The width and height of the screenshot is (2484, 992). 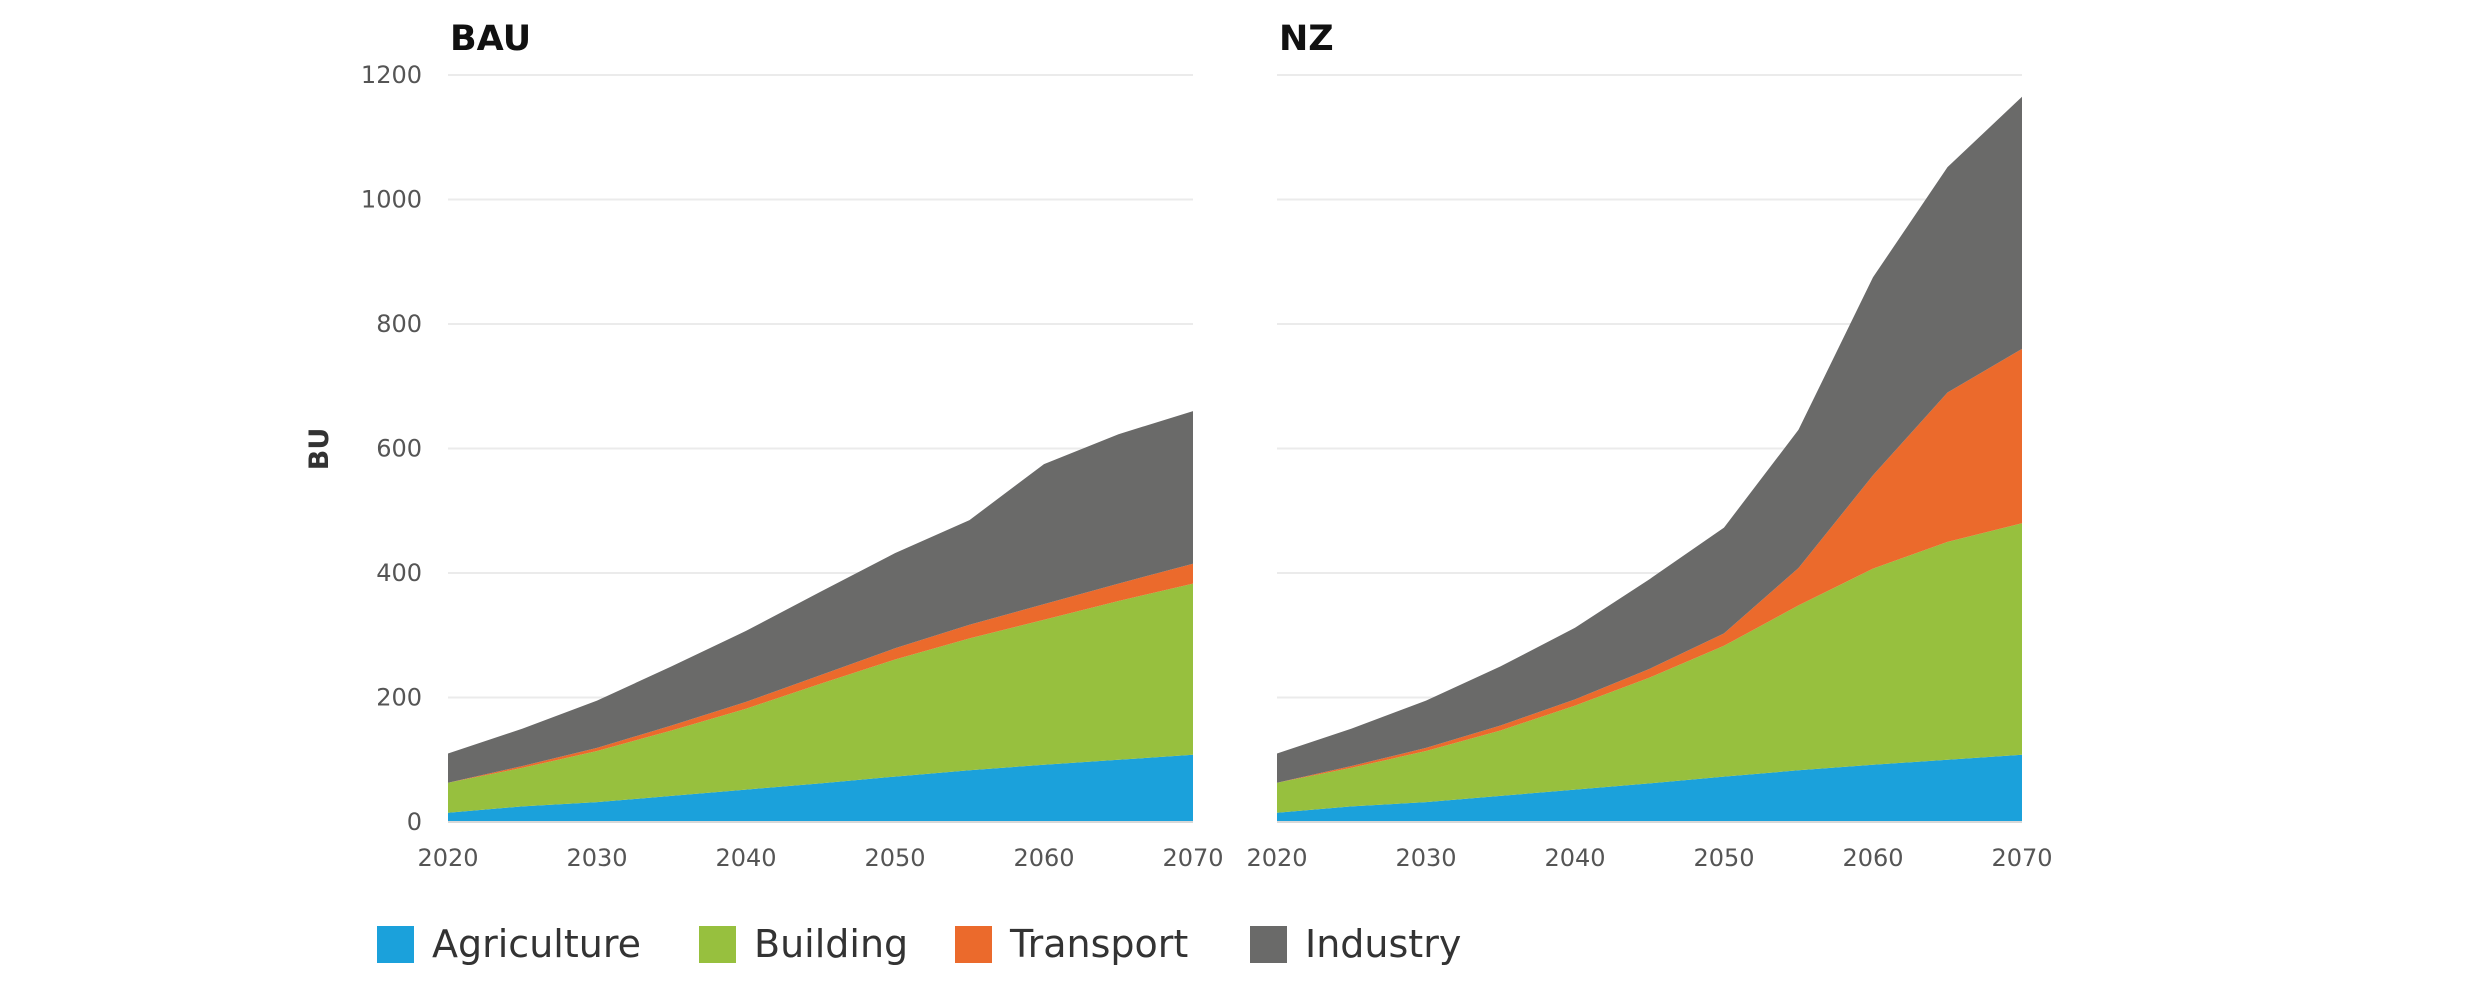 I want to click on y-tick-label: 1200, so click(x=391, y=75).